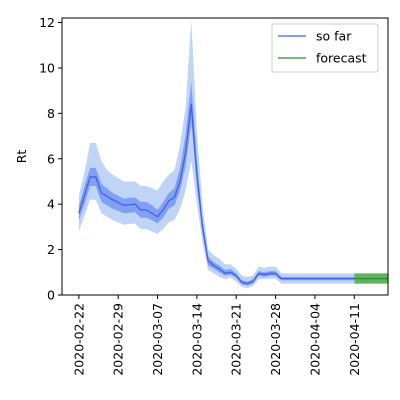 The height and width of the screenshot is (400, 400). I want to click on x-tick-label: 2020-03-07, so click(157, 339).